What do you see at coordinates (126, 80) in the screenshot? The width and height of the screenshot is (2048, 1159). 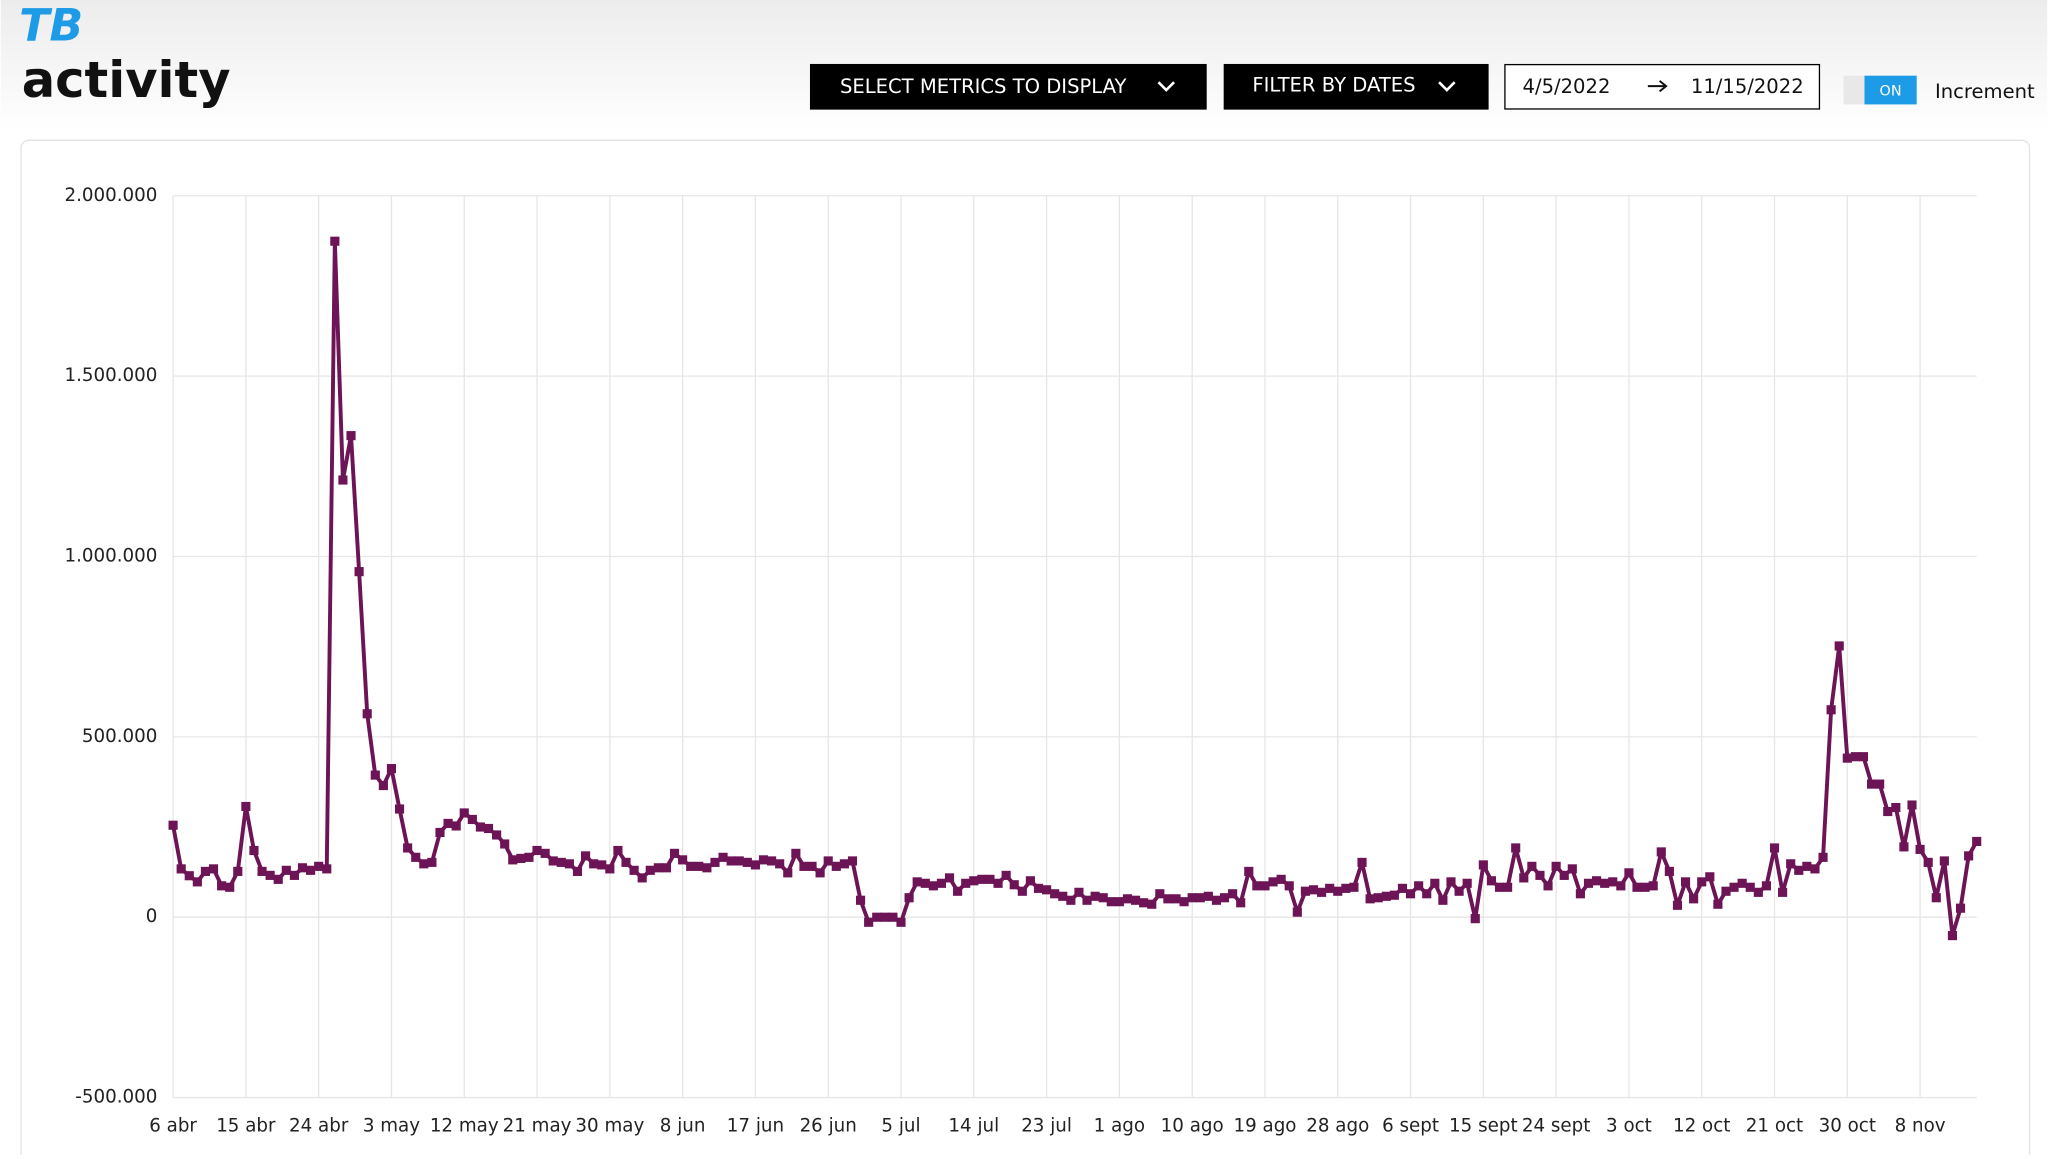 I see `page-title: activity` at bounding box center [126, 80].